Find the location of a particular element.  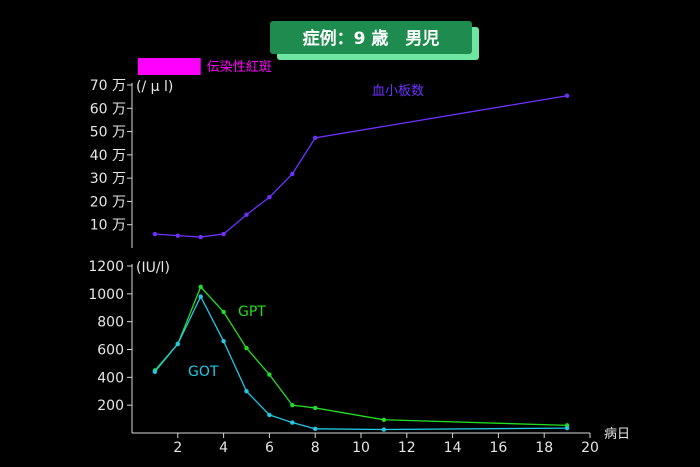

title-box-face is located at coordinates (371, 37).